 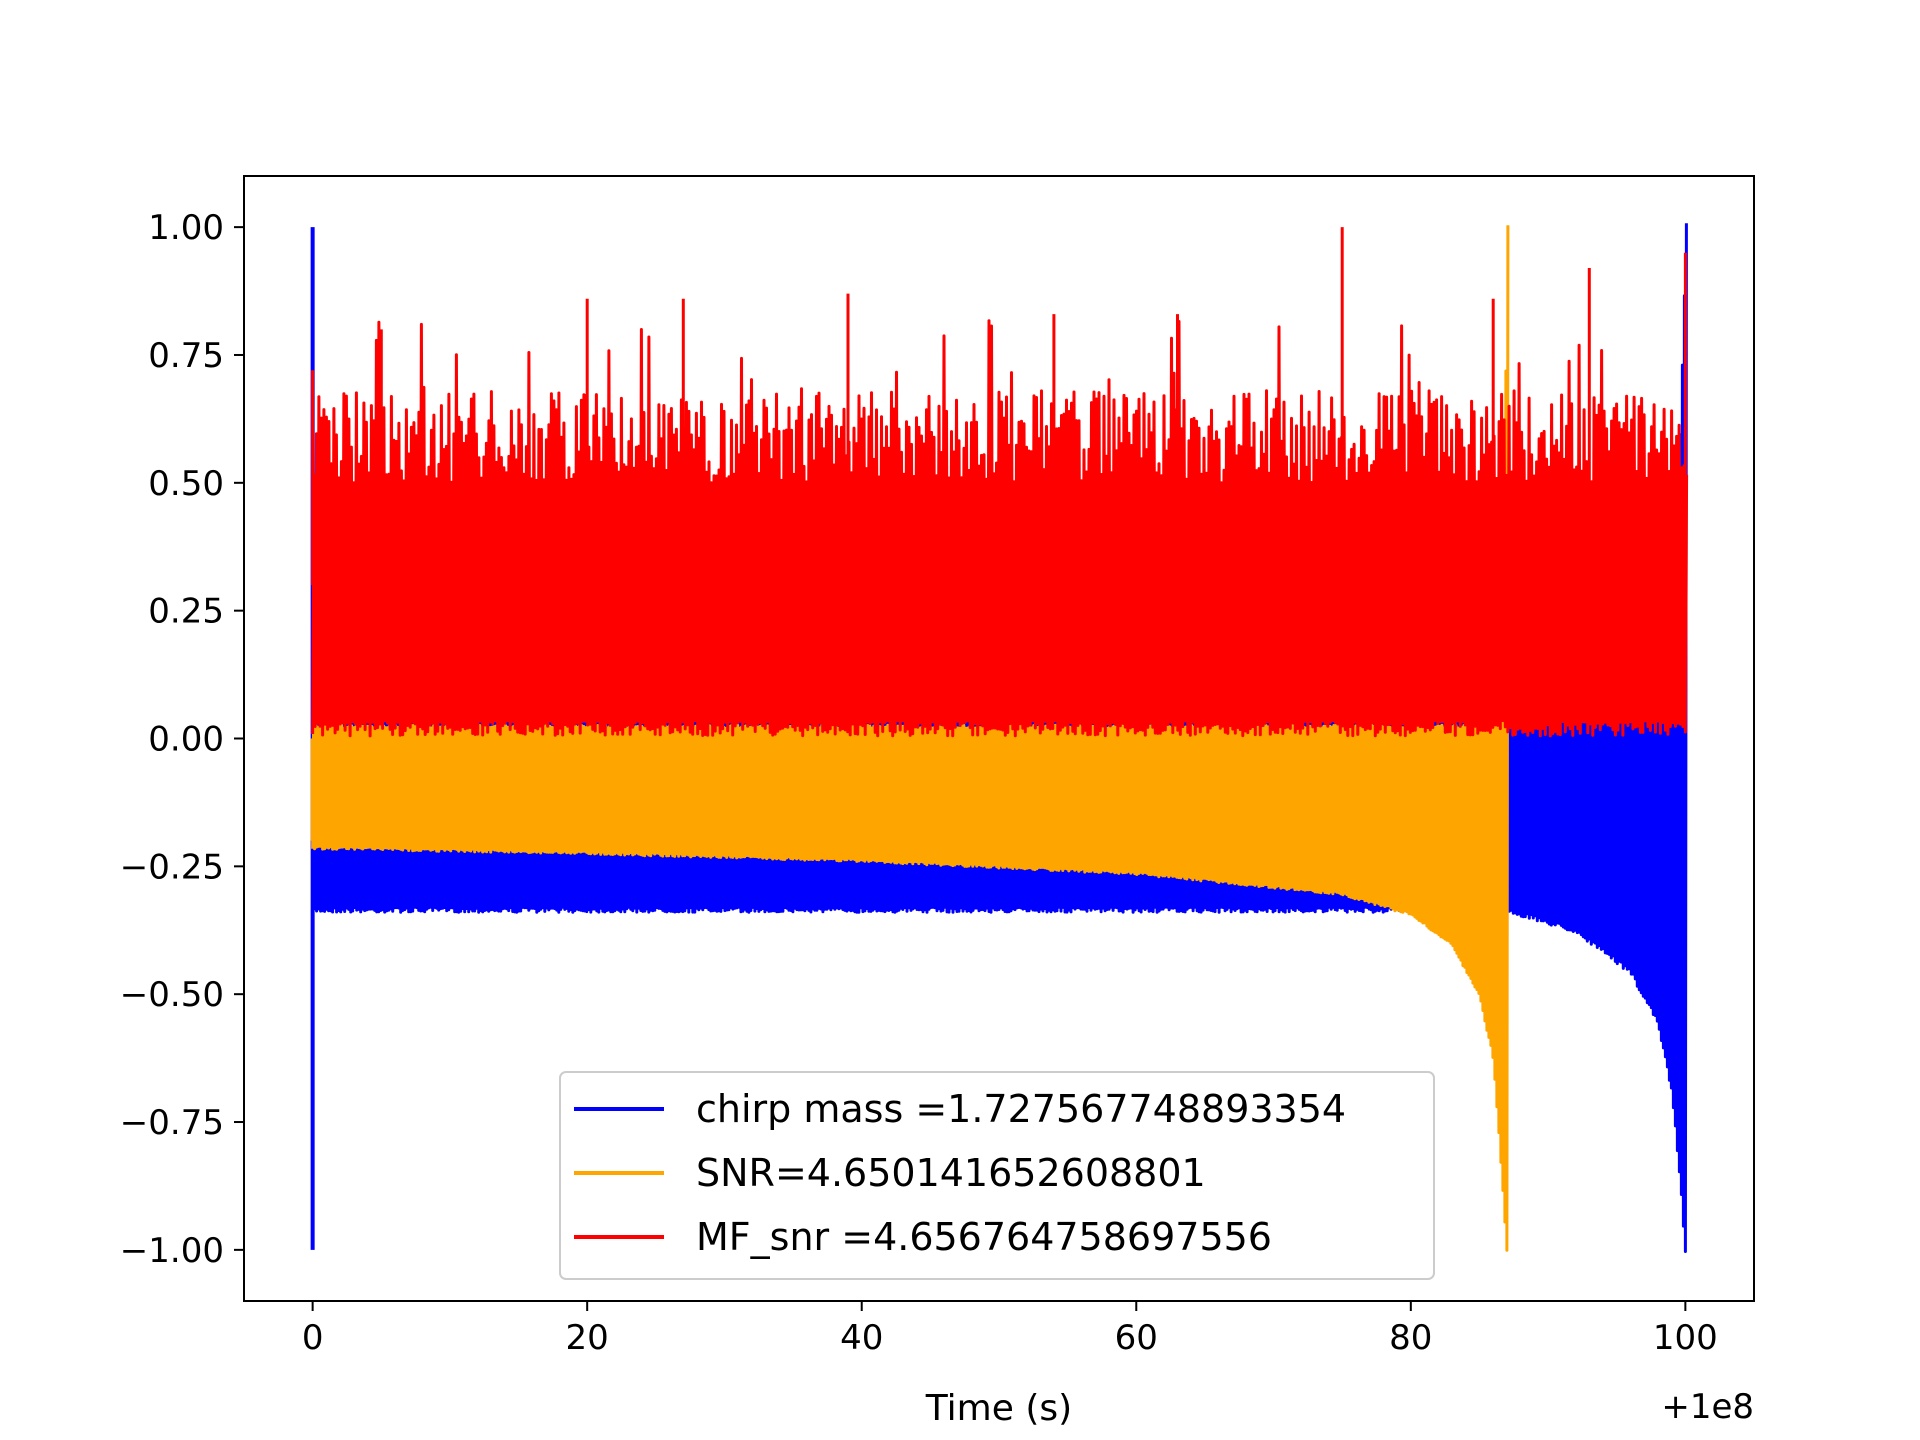 I want to click on x-axis-label: Time (s), so click(x=998, y=1408).